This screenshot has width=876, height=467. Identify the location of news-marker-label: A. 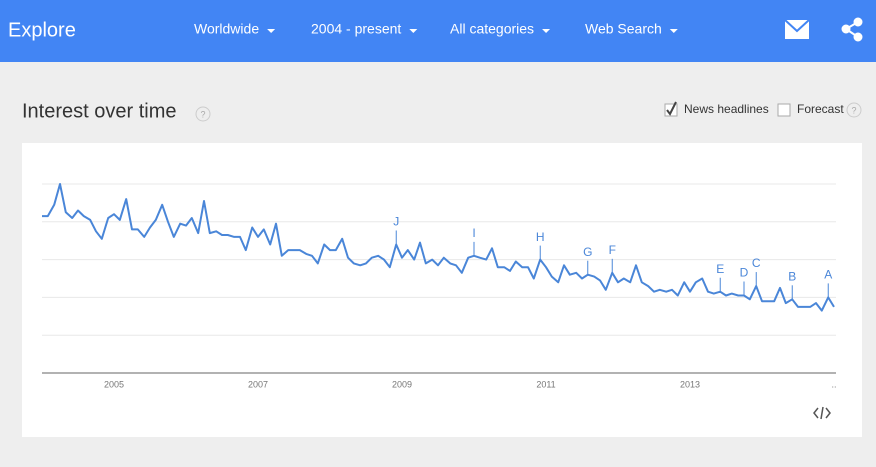
(828, 275).